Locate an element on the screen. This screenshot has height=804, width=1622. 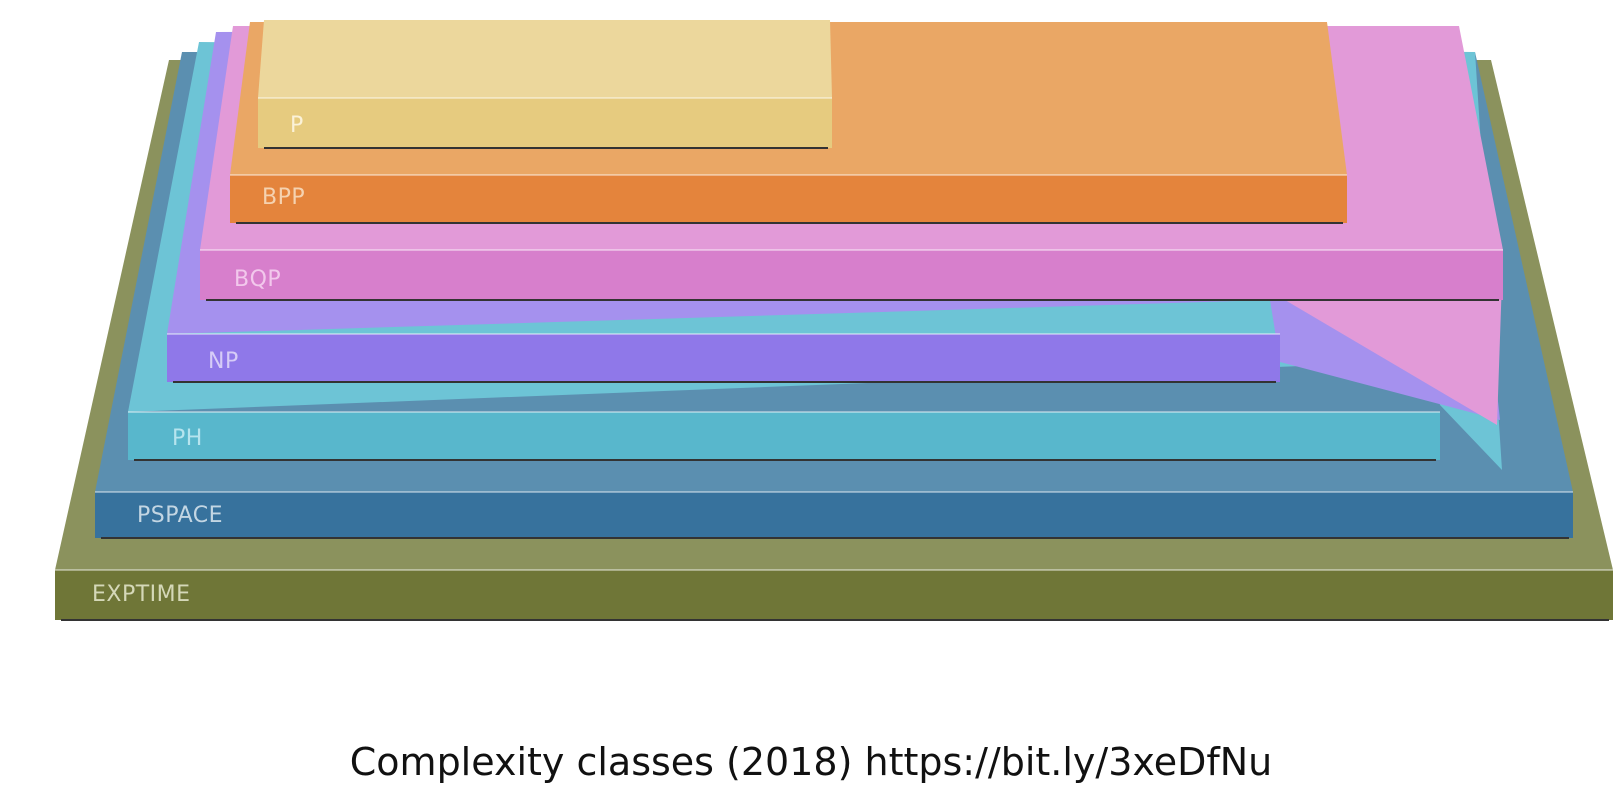
layer-bpp-front is located at coordinates (788, 199).